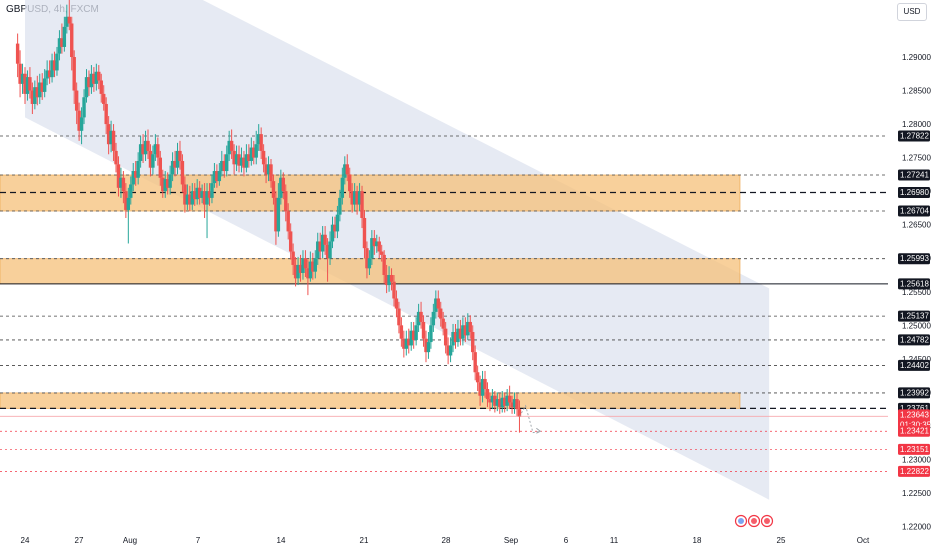  Describe the element at coordinates (912, 12) in the screenshot. I see `currency-button: USD` at that location.